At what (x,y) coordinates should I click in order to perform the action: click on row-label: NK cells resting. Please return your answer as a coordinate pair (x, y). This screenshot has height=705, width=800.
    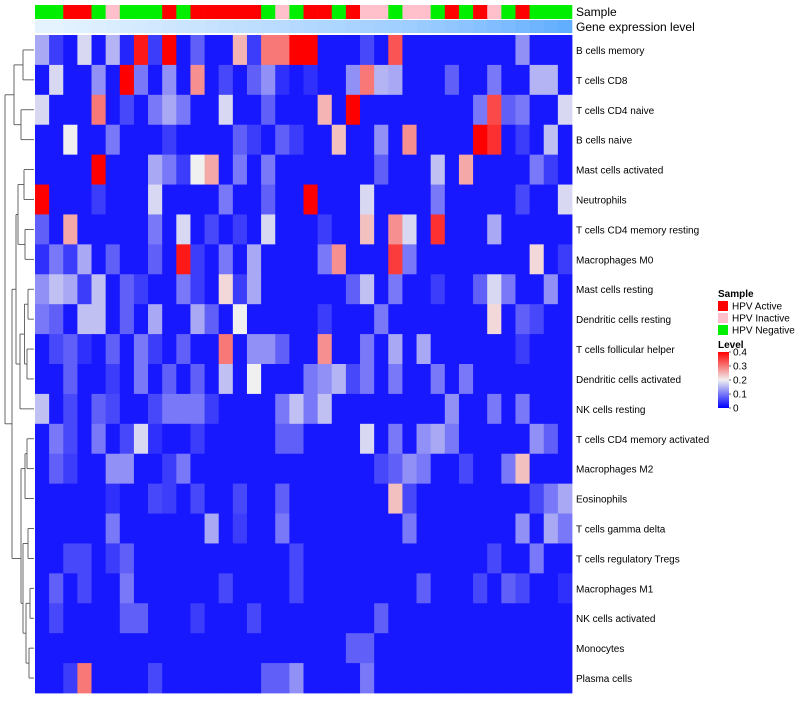
    Looking at the image, I should click on (610, 410).